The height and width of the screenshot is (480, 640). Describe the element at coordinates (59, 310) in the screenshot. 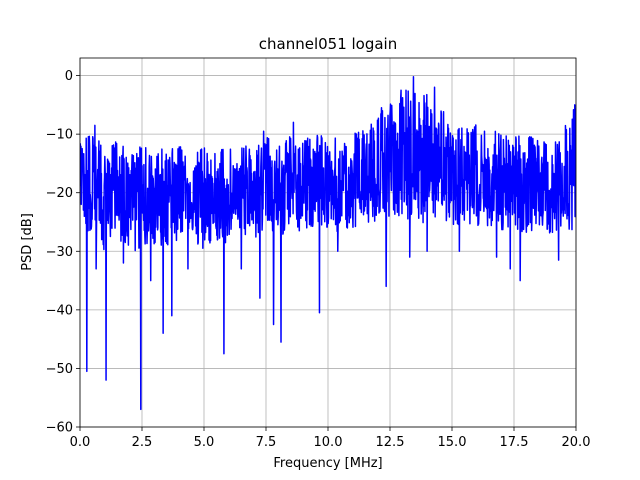

I see `y-tick-label: −40` at that location.